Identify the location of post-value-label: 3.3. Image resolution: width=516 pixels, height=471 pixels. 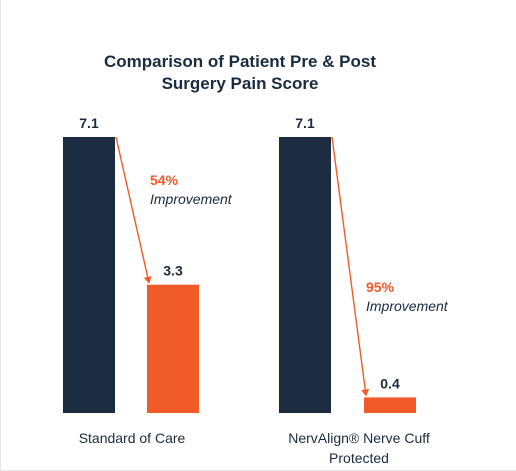
(173, 271).